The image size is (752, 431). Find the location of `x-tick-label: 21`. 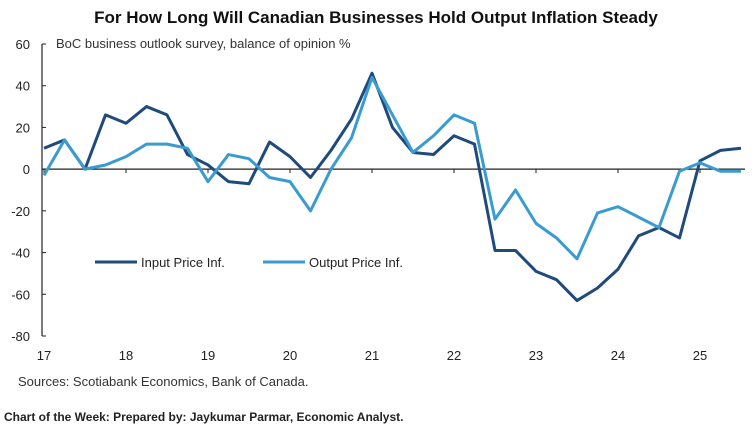

x-tick-label: 21 is located at coordinates (372, 355).